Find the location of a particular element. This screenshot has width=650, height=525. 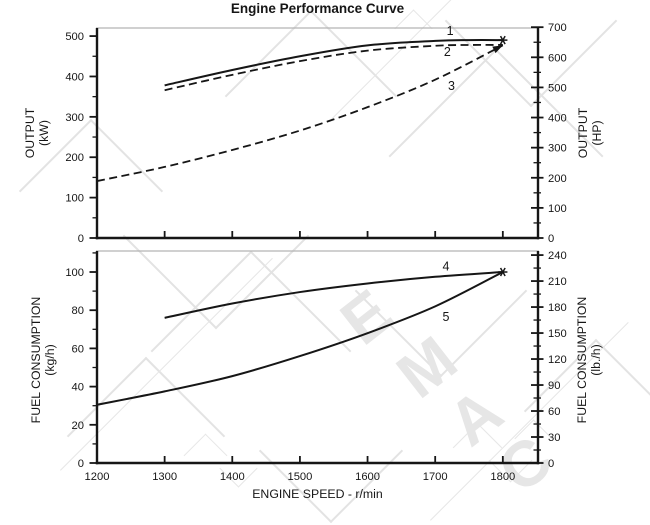

left-axis-ticks: 0 20 40 60 80 100 is located at coordinates (81, 361).